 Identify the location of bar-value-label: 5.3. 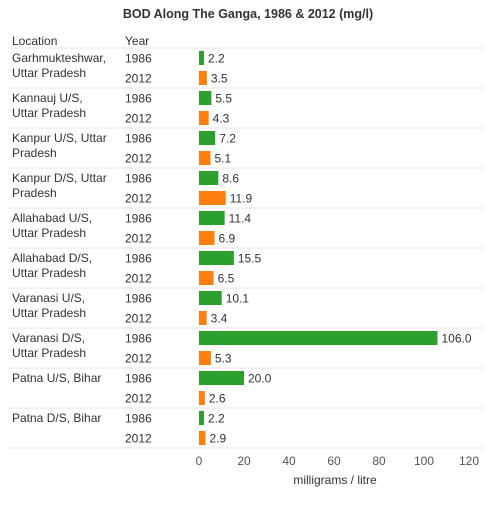
(223, 359).